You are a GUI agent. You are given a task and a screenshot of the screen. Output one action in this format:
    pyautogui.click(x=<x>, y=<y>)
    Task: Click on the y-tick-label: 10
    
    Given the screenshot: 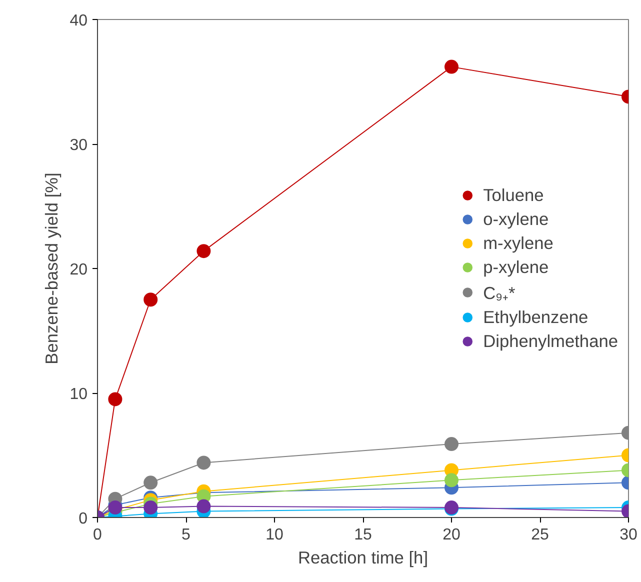 What is the action you would take?
    pyautogui.click(x=79, y=394)
    